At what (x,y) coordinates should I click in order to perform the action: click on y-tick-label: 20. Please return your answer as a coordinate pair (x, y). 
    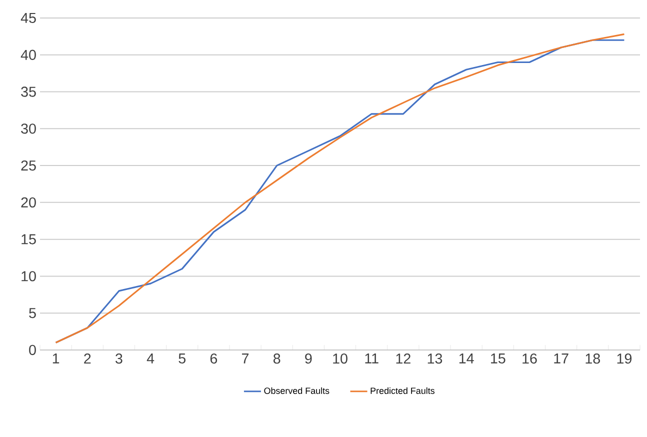
    Looking at the image, I should click on (28, 202).